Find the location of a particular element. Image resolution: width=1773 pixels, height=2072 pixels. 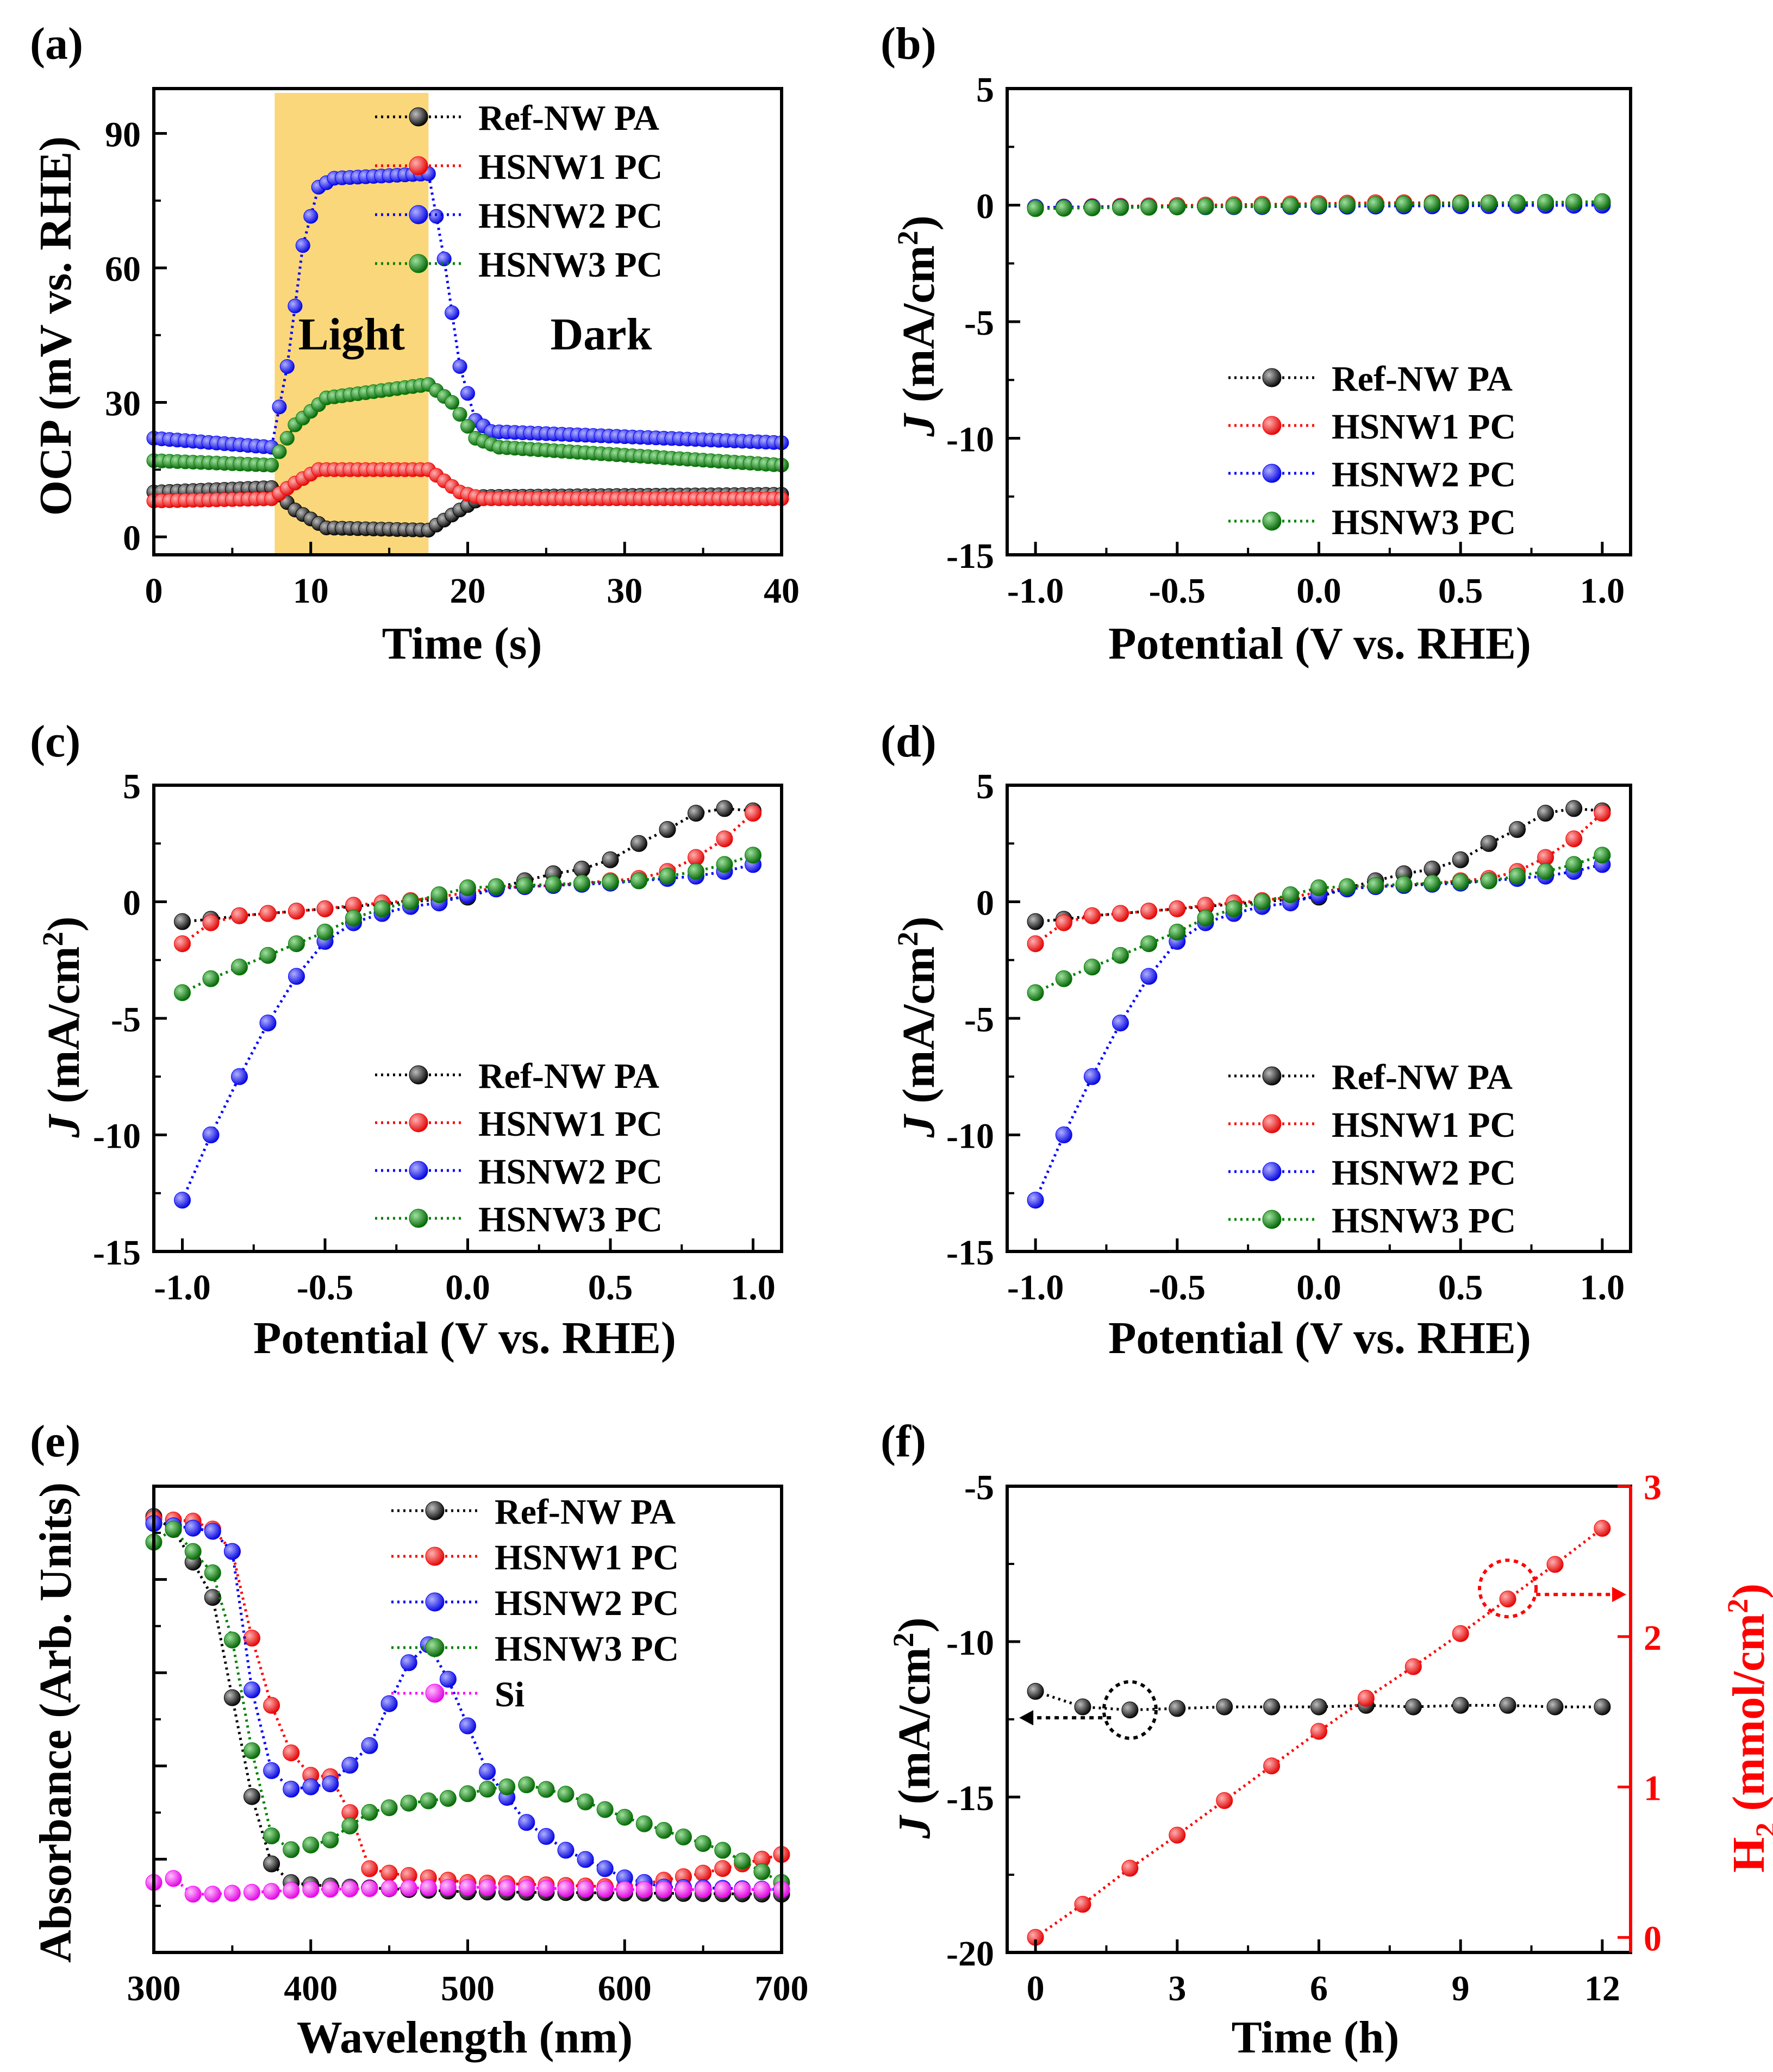

x-tick-label: 500 is located at coordinates (468, 1989).